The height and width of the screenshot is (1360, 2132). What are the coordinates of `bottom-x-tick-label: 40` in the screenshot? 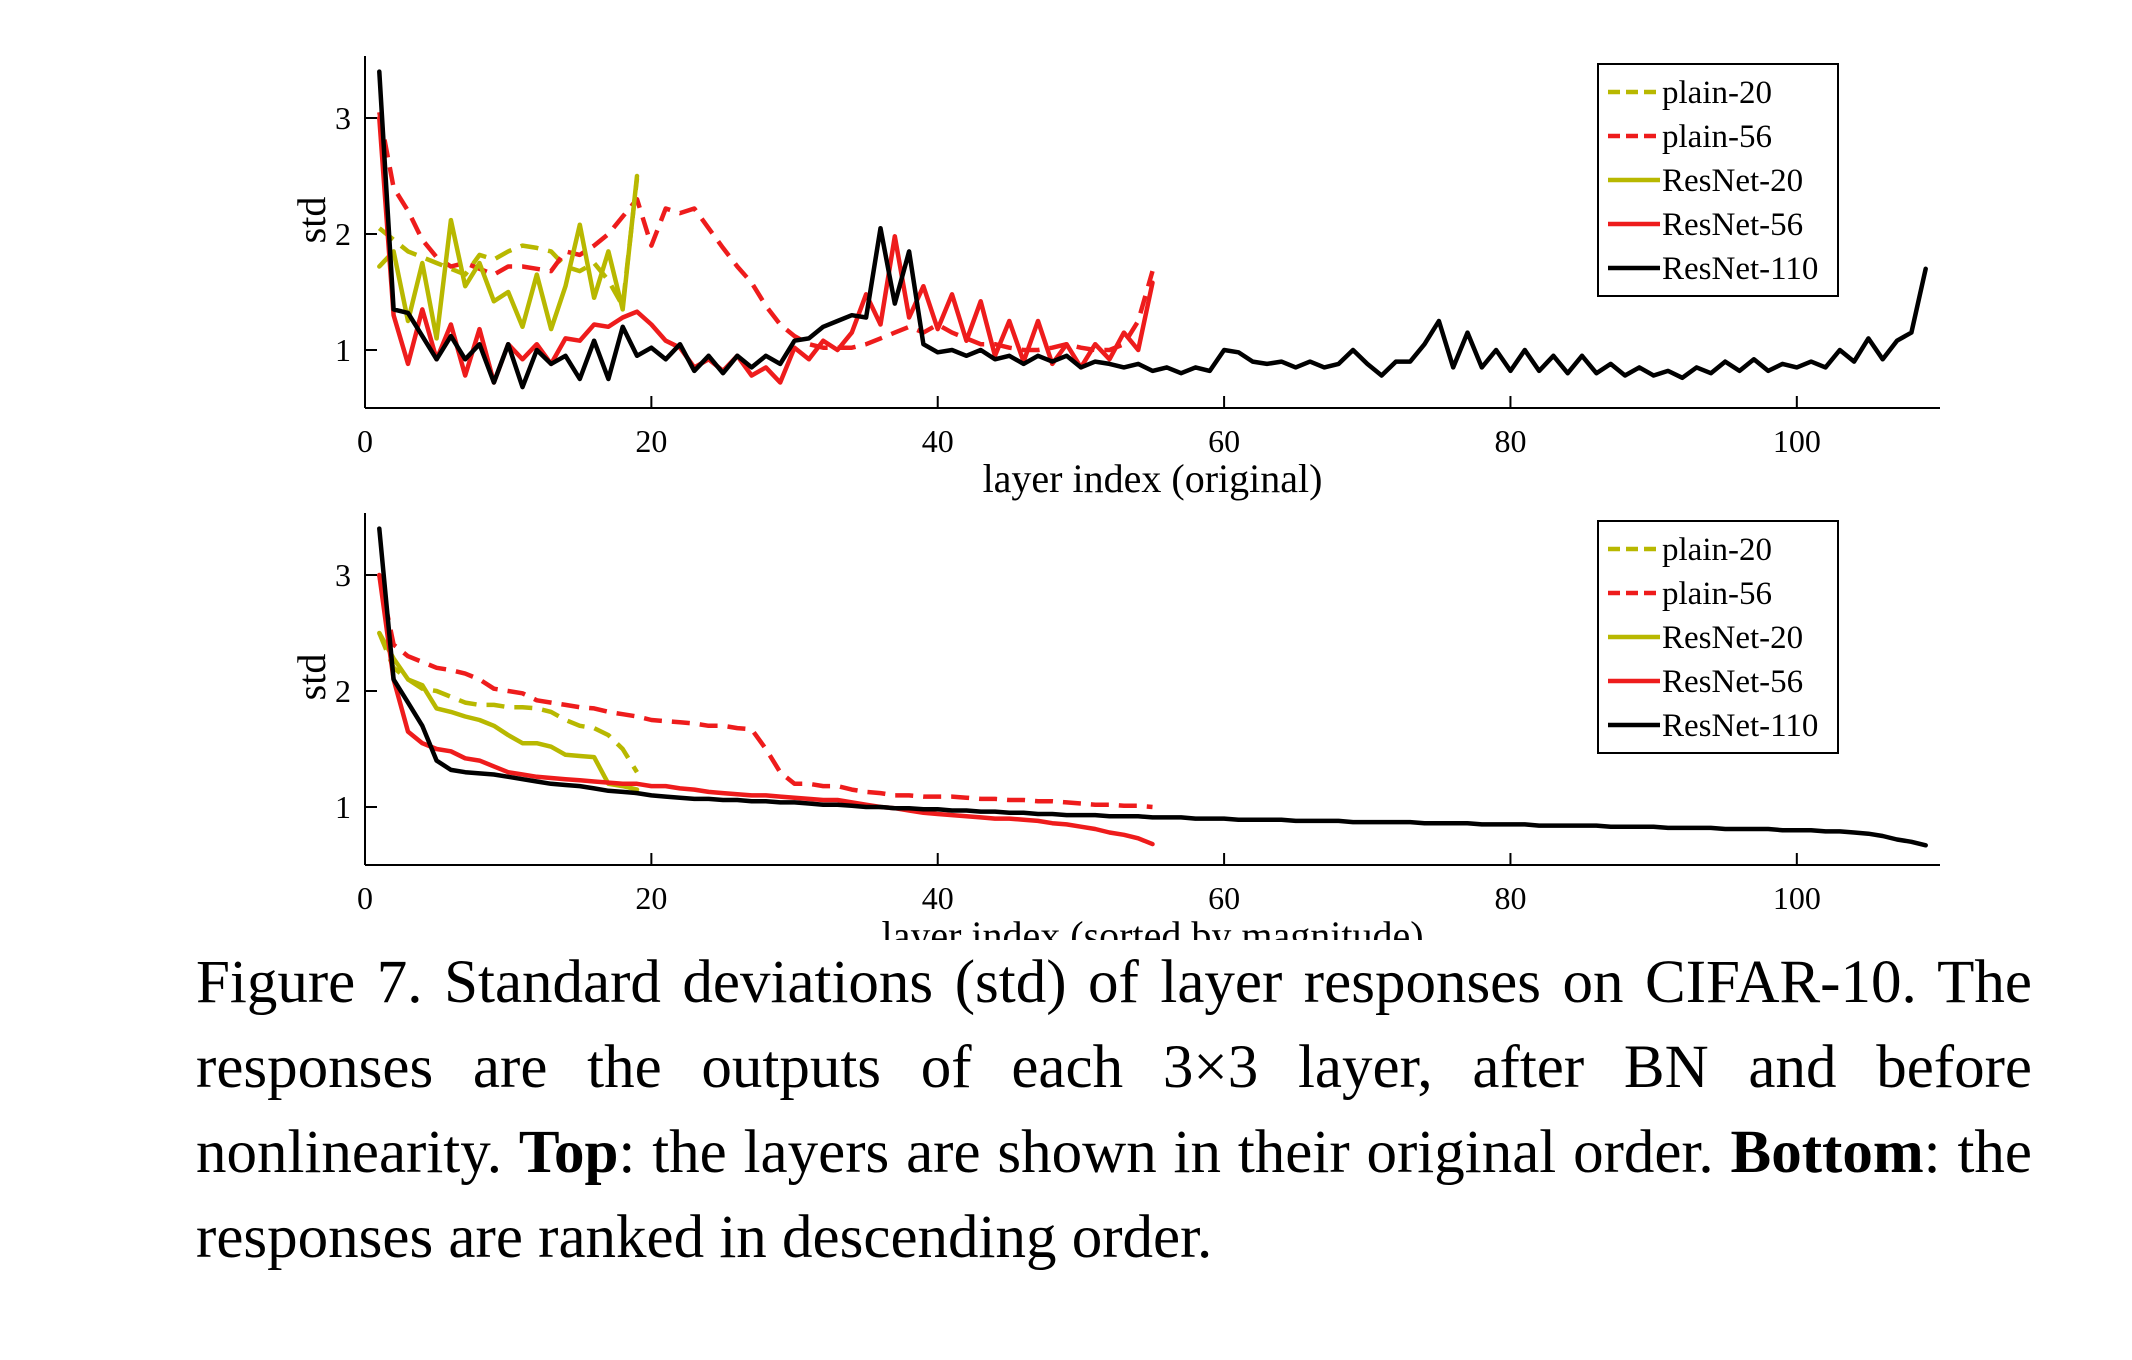 It's located at (938, 898).